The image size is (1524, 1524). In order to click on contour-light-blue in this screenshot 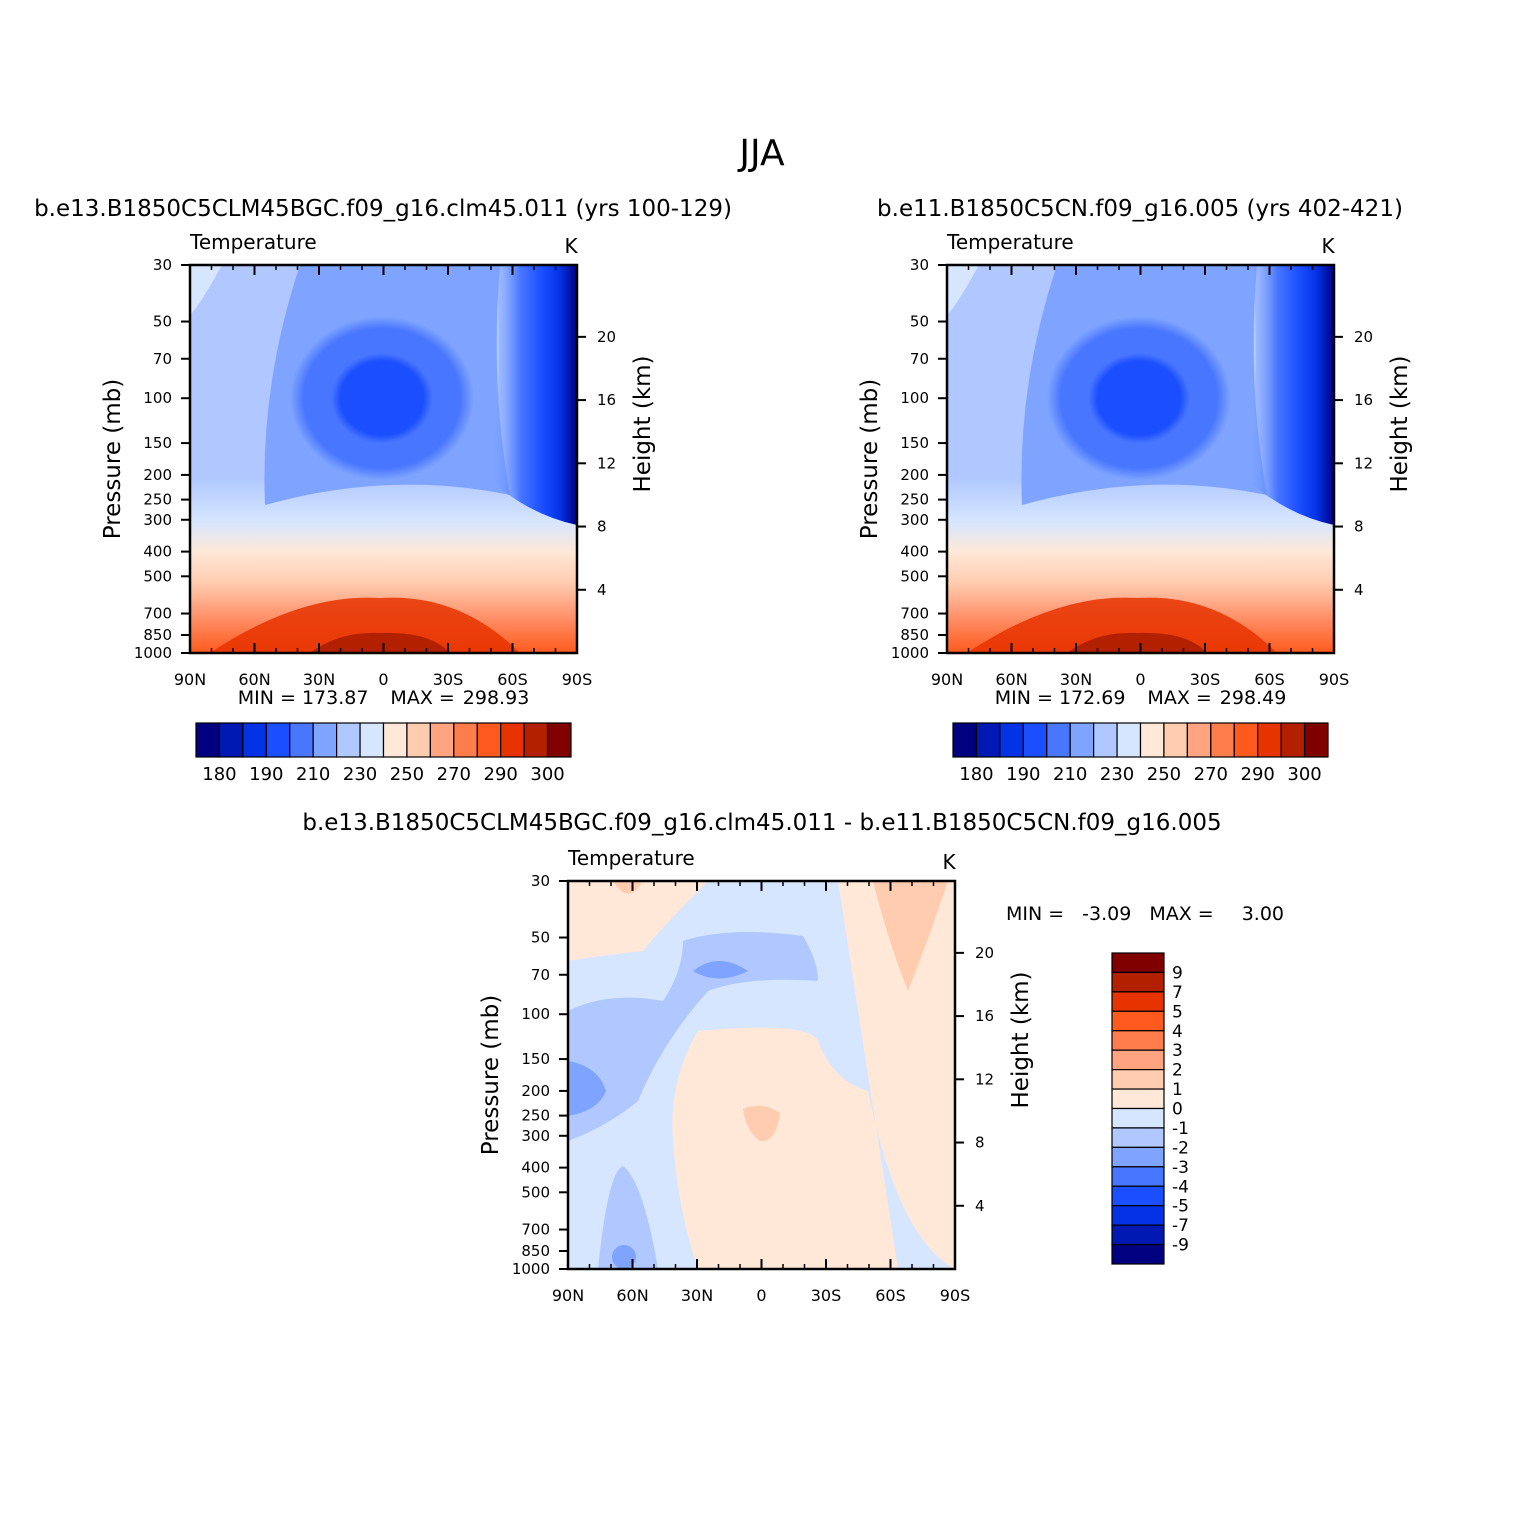, I will do `click(963, 290)`.